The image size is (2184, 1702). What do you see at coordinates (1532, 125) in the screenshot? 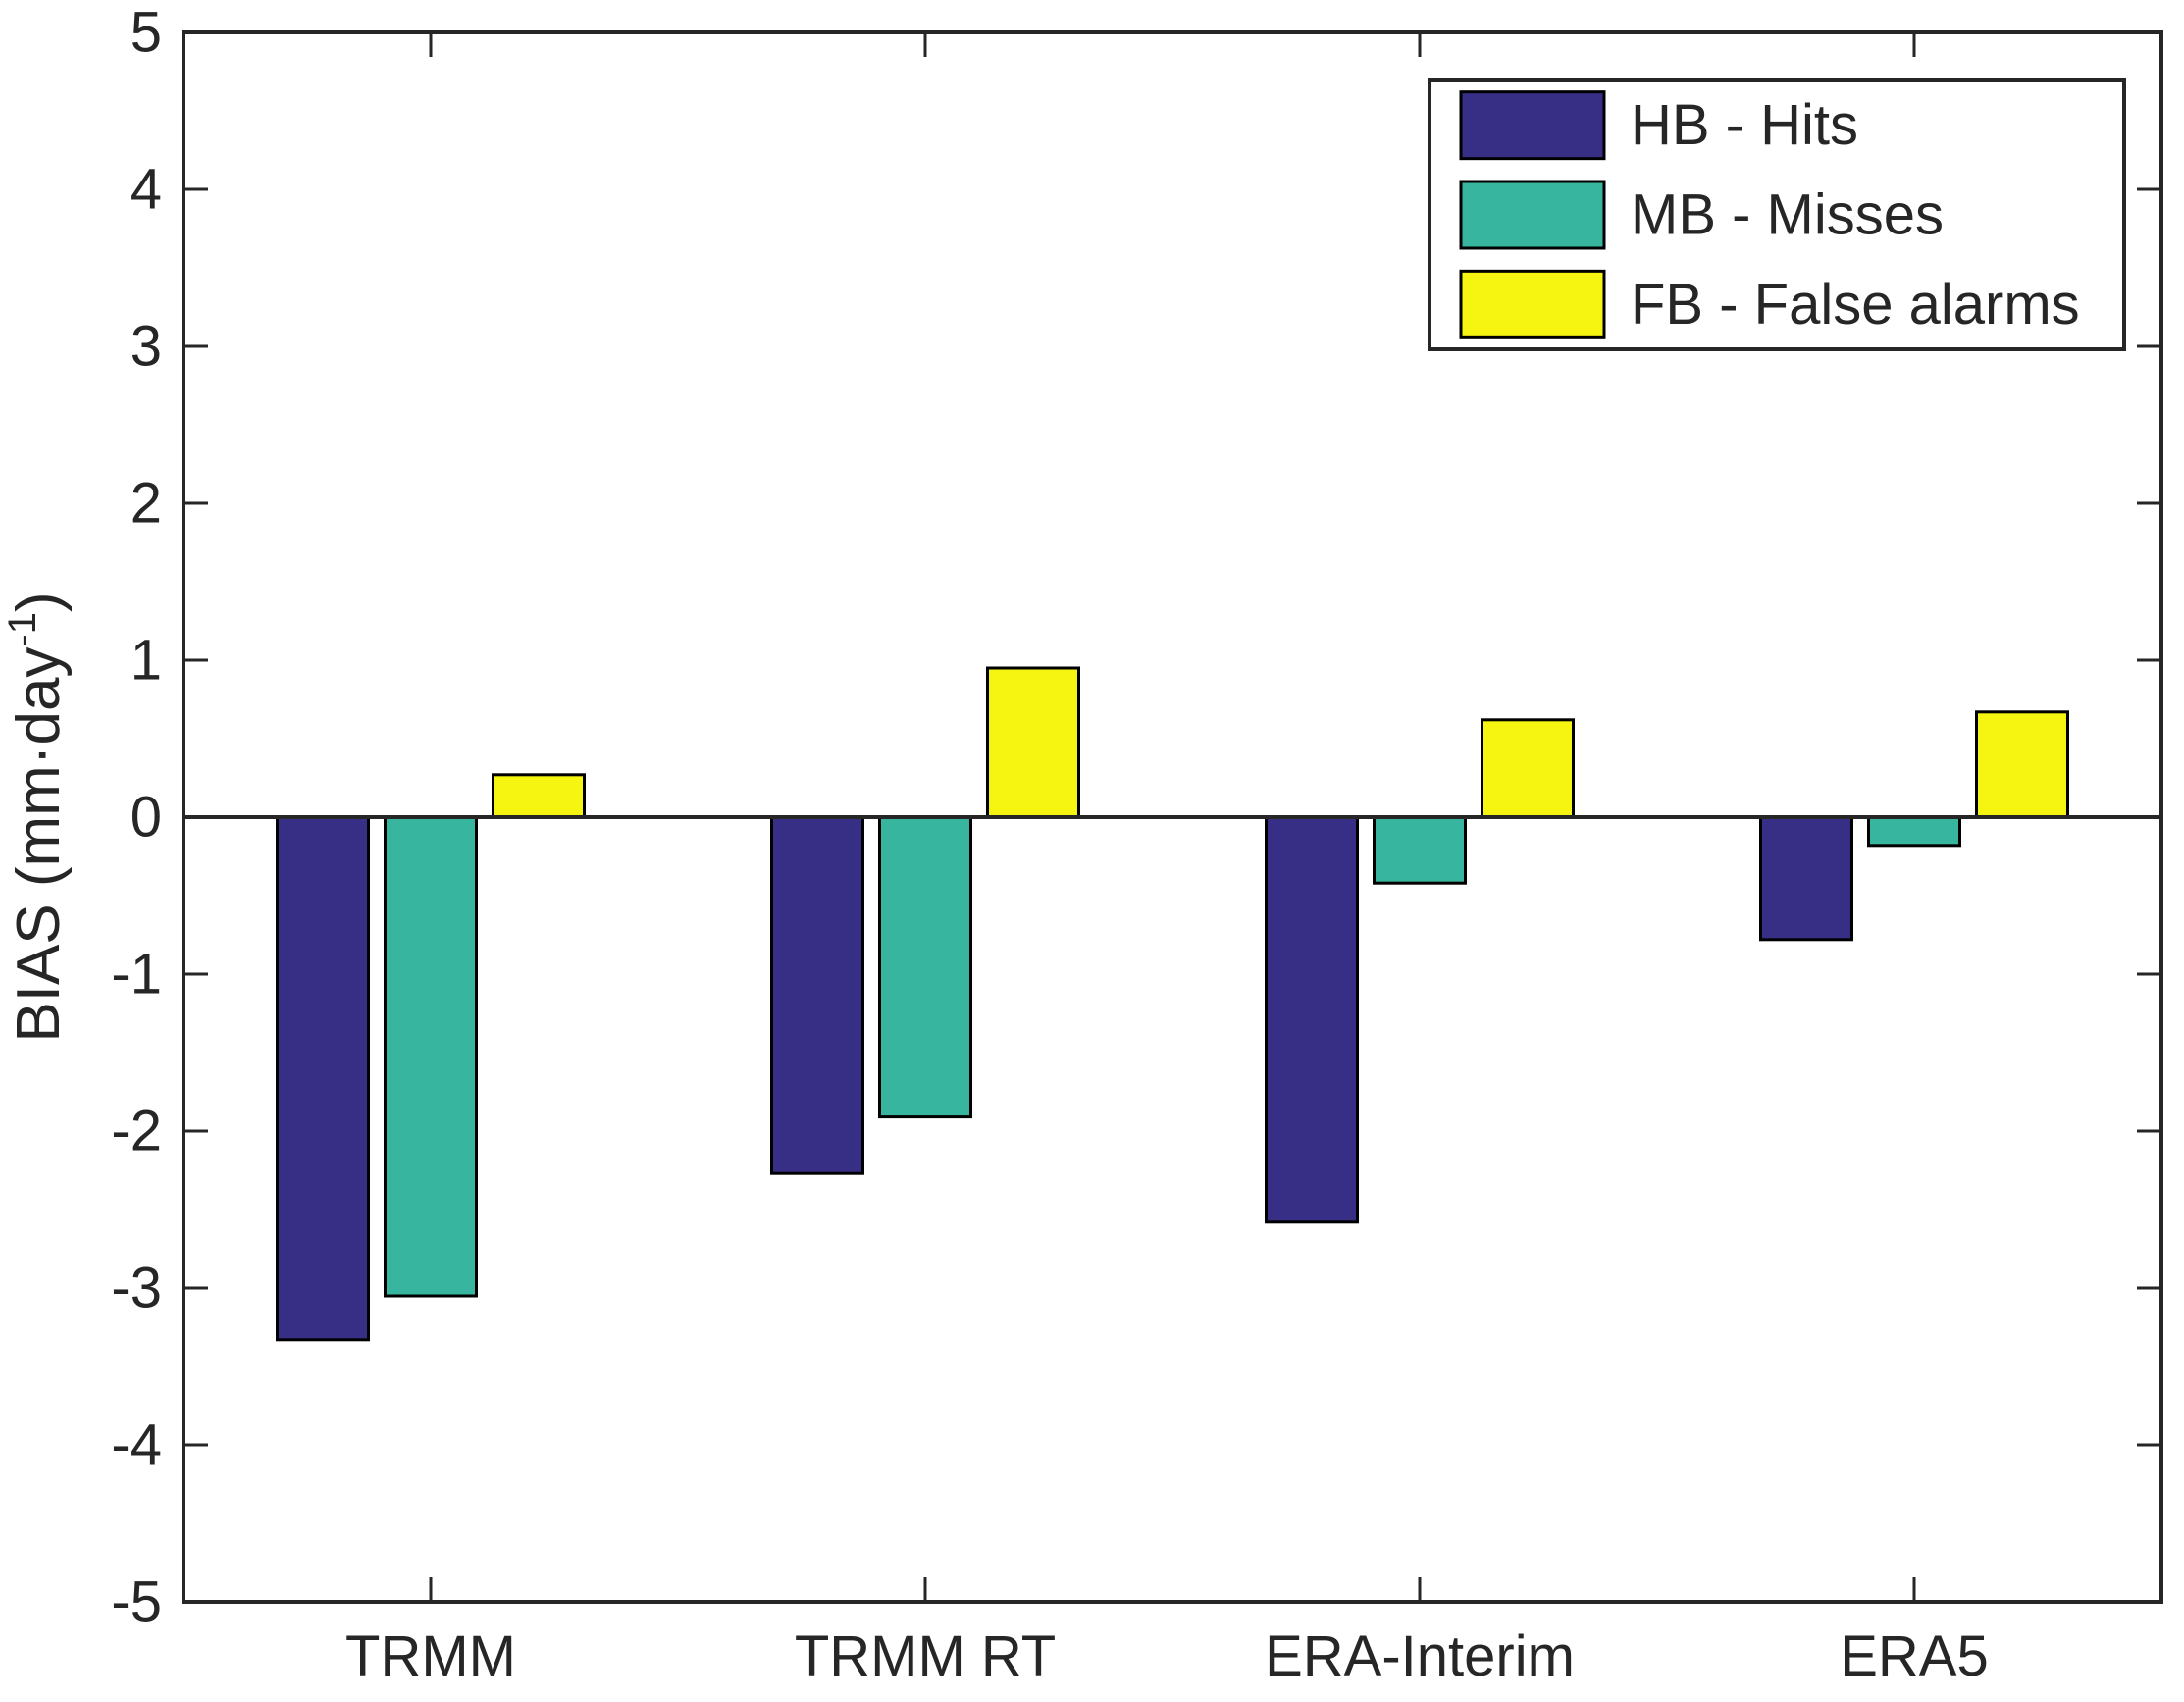
I see `legend-swatch-hb` at bounding box center [1532, 125].